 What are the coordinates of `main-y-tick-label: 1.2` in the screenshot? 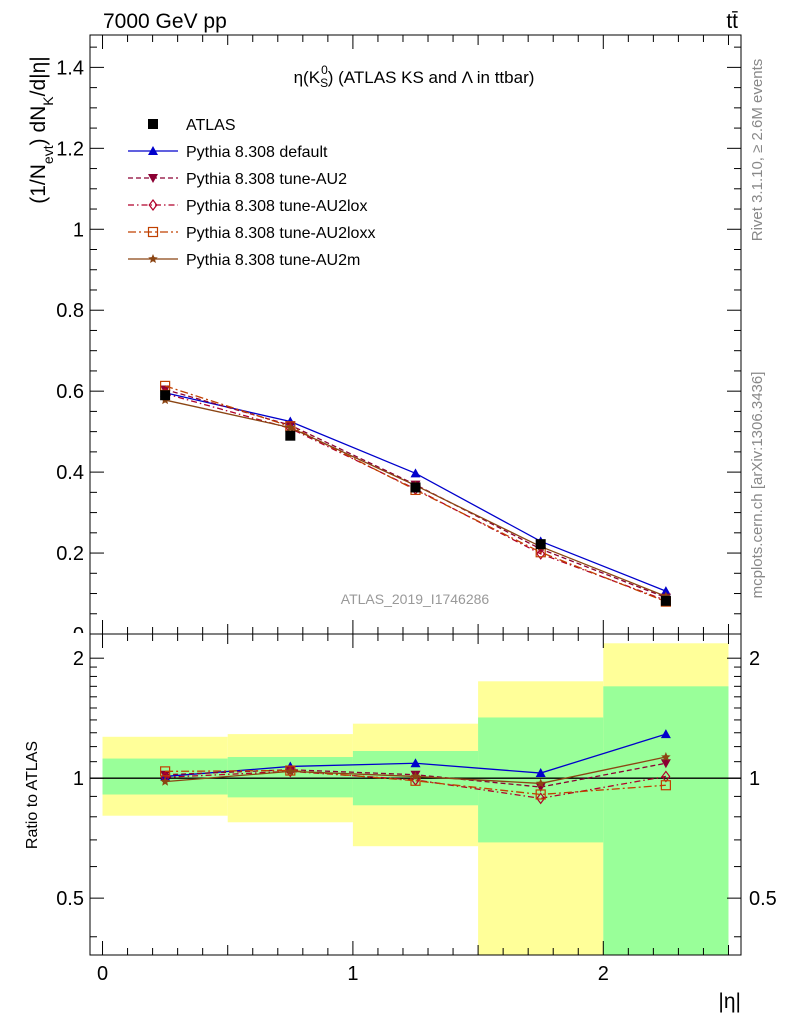 It's located at (70, 149).